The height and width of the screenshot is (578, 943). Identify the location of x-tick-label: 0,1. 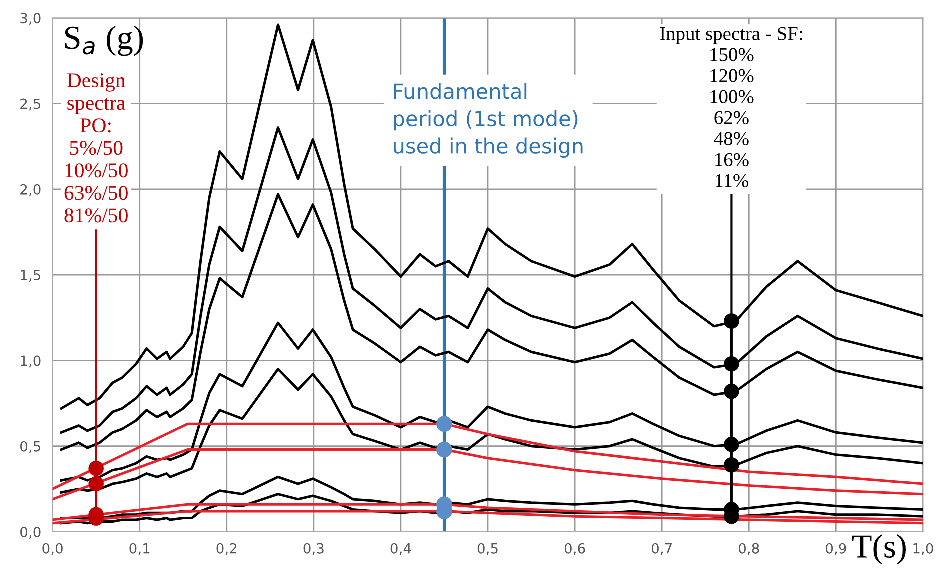
(140, 549).